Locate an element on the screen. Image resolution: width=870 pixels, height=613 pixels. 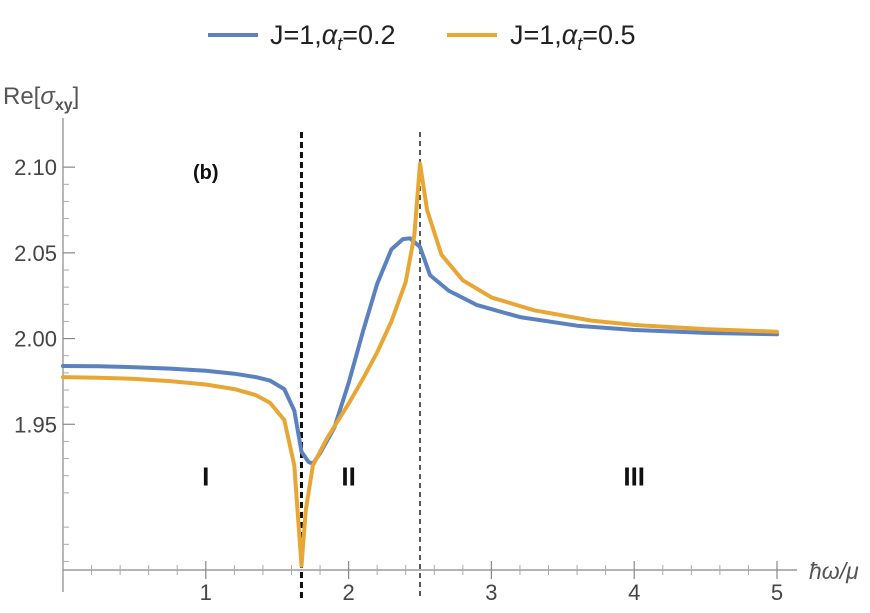
legend-label-series-2: J=1,αt=0.5 is located at coordinates (573, 37).